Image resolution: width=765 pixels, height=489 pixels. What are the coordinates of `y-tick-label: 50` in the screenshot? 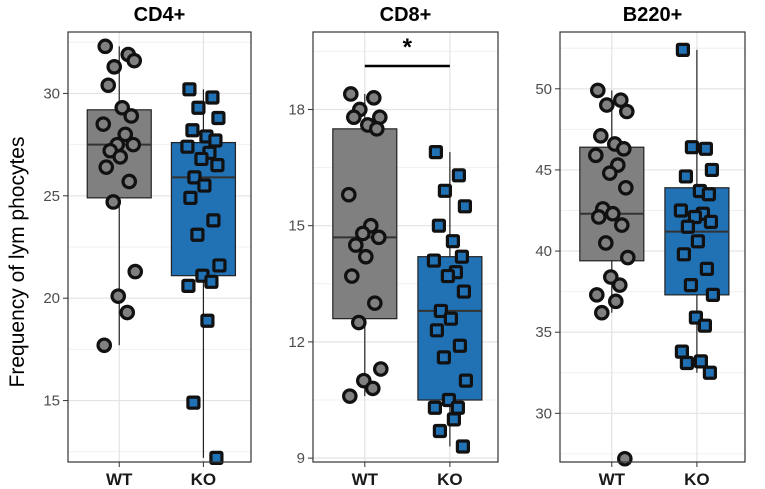 It's located at (543, 89).